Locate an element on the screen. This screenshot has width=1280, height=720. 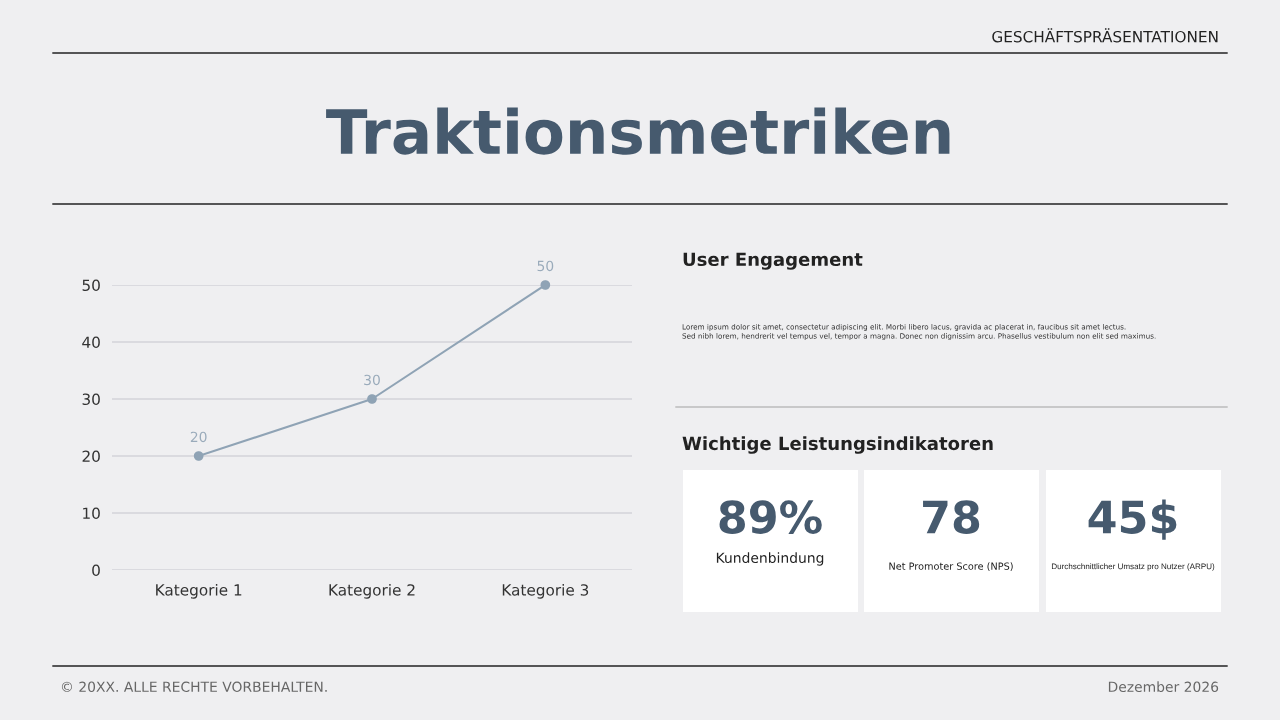
text: 78 is located at coordinates (951, 517).